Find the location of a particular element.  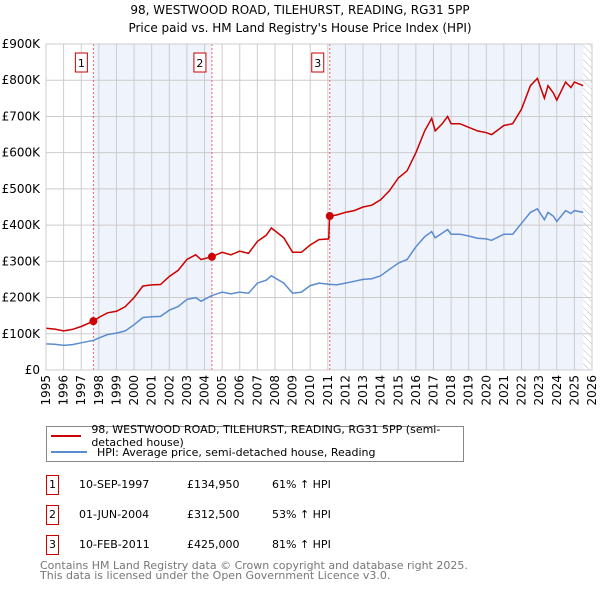

x-tick-label: 2021 is located at coordinates (504, 390).